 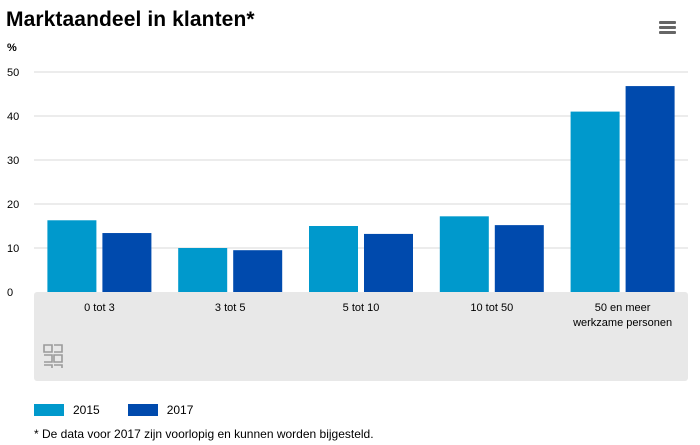 I want to click on hamburger-menu-icon, so click(x=668, y=28).